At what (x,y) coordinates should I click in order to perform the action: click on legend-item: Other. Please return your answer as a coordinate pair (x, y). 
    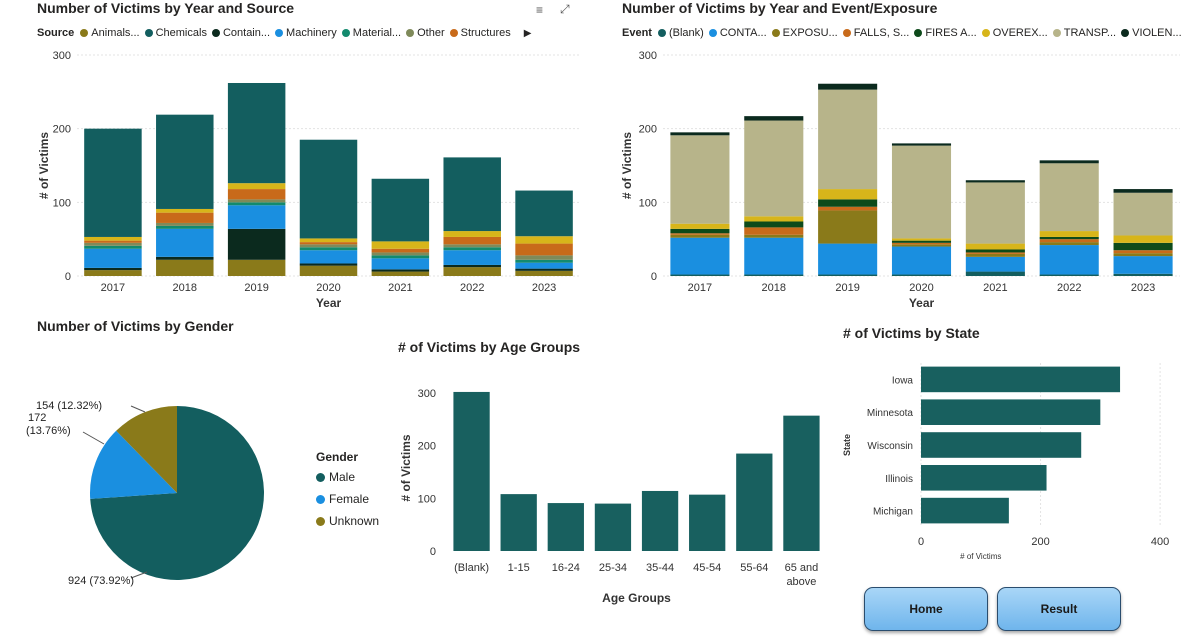
    Looking at the image, I should click on (425, 33).